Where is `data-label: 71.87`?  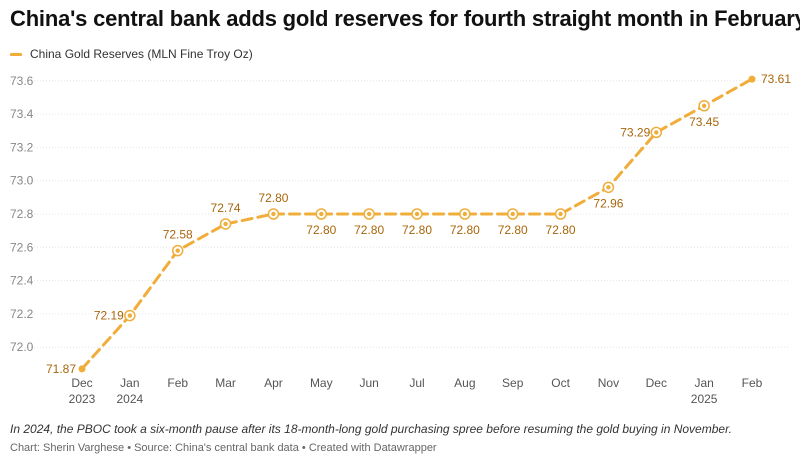 data-label: 71.87 is located at coordinates (61, 369).